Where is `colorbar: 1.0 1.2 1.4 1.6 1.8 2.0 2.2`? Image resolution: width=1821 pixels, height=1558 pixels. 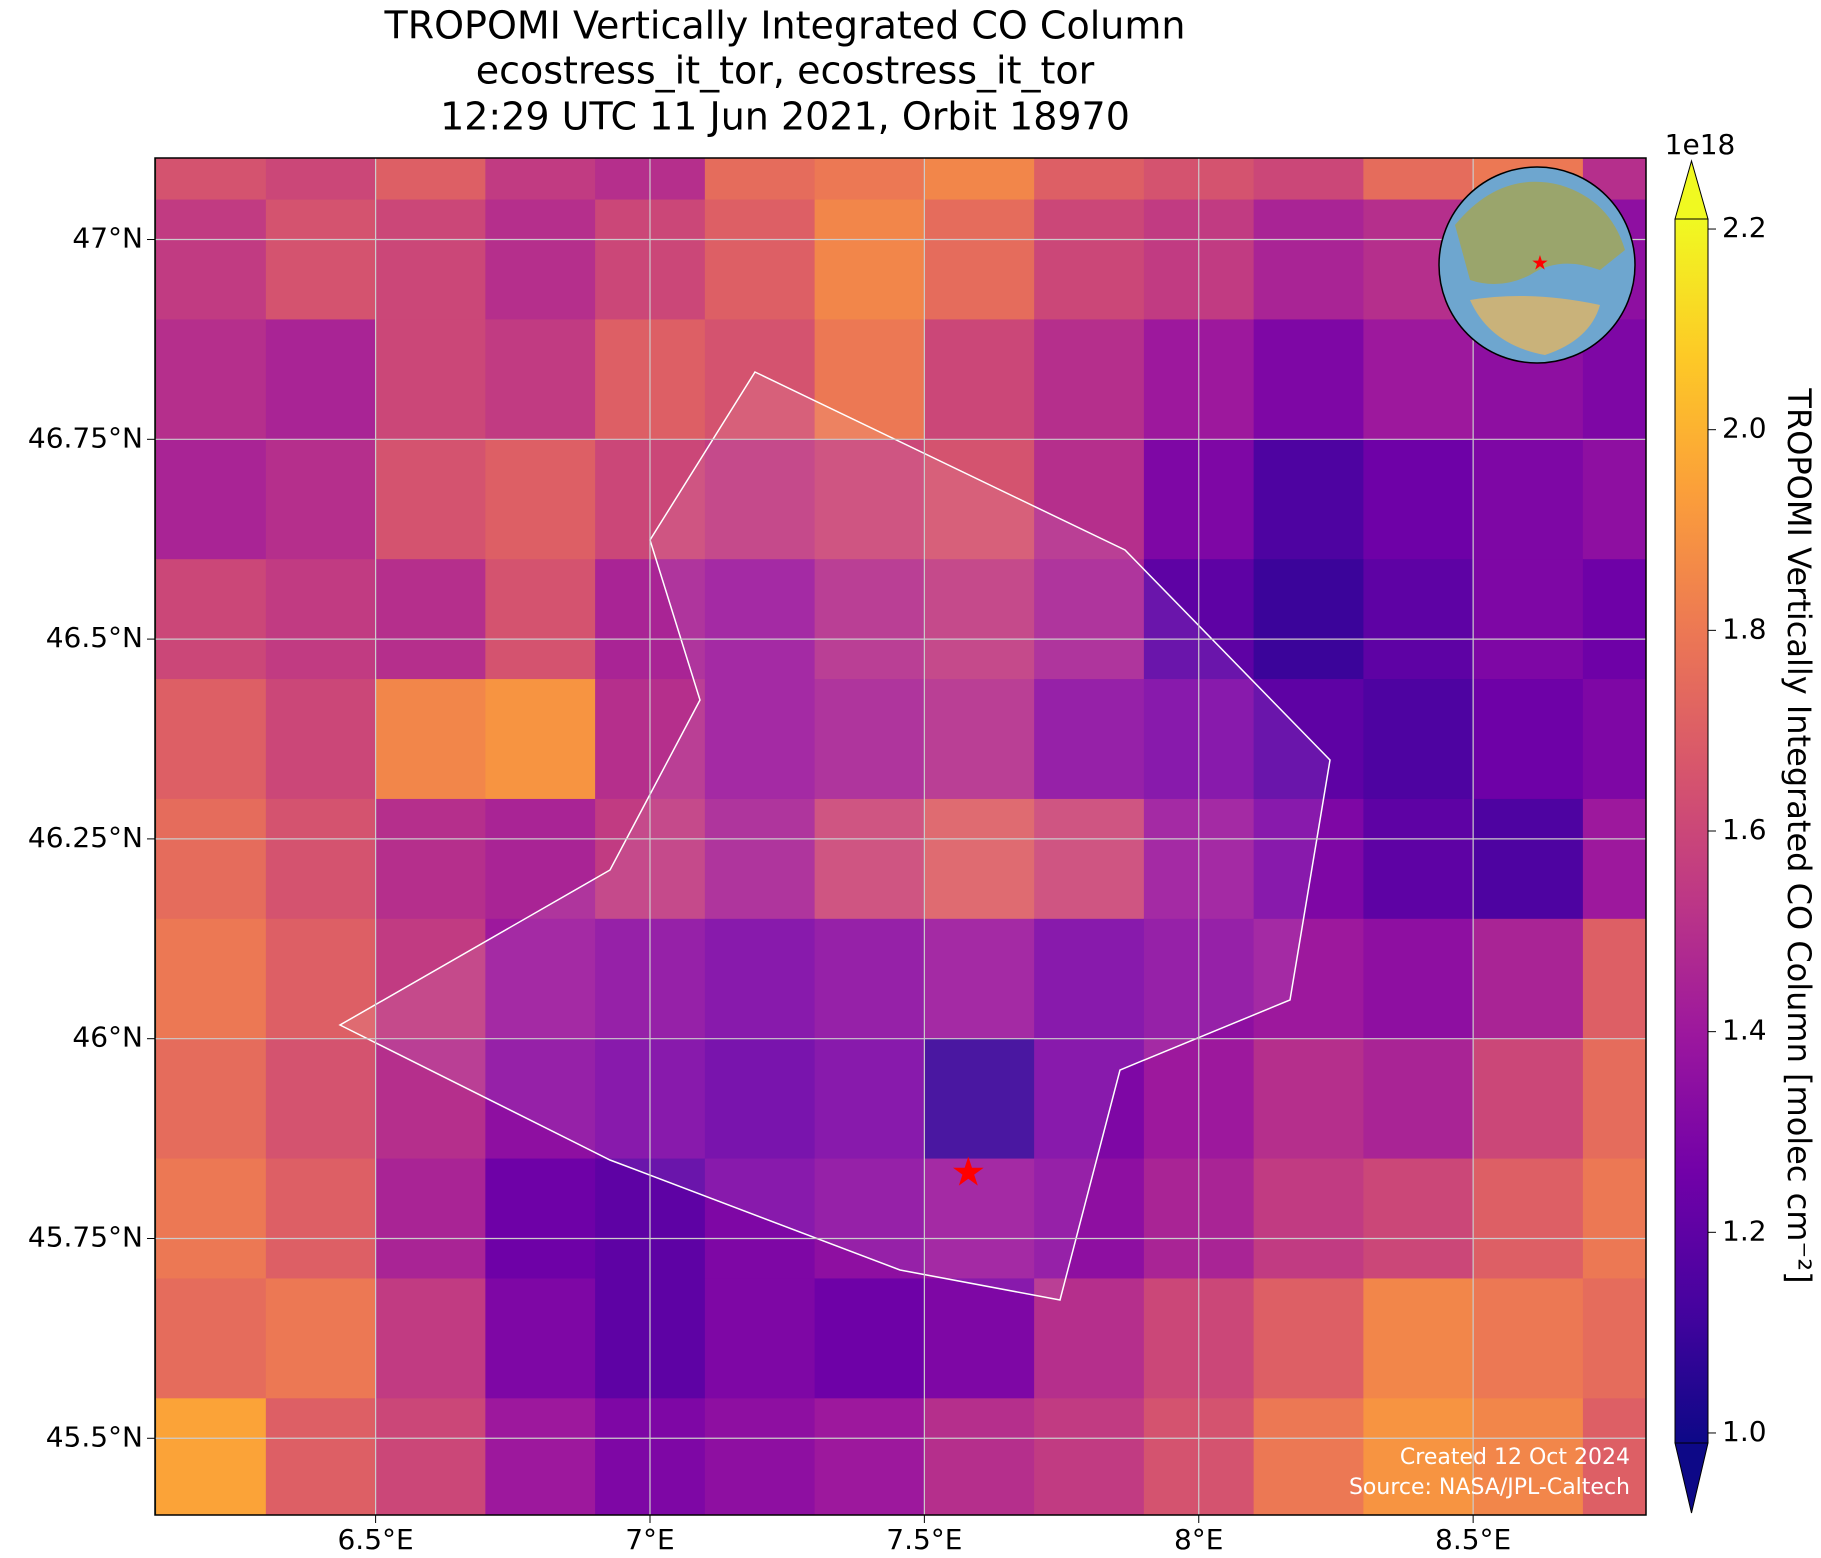 colorbar: 1.0 1.2 1.4 1.6 1.8 2.0 2.2 is located at coordinates (1720, 836).